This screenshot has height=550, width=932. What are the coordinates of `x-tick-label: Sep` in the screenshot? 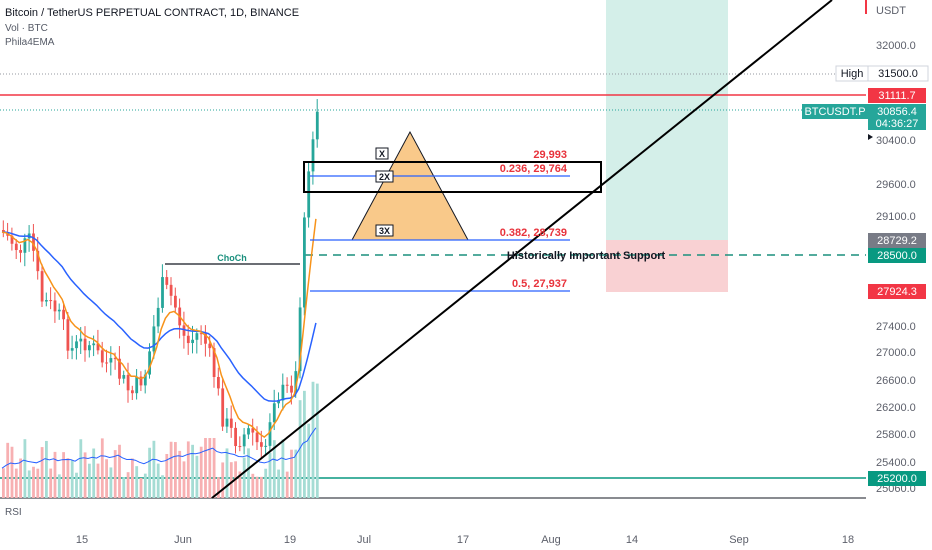 It's located at (739, 540).